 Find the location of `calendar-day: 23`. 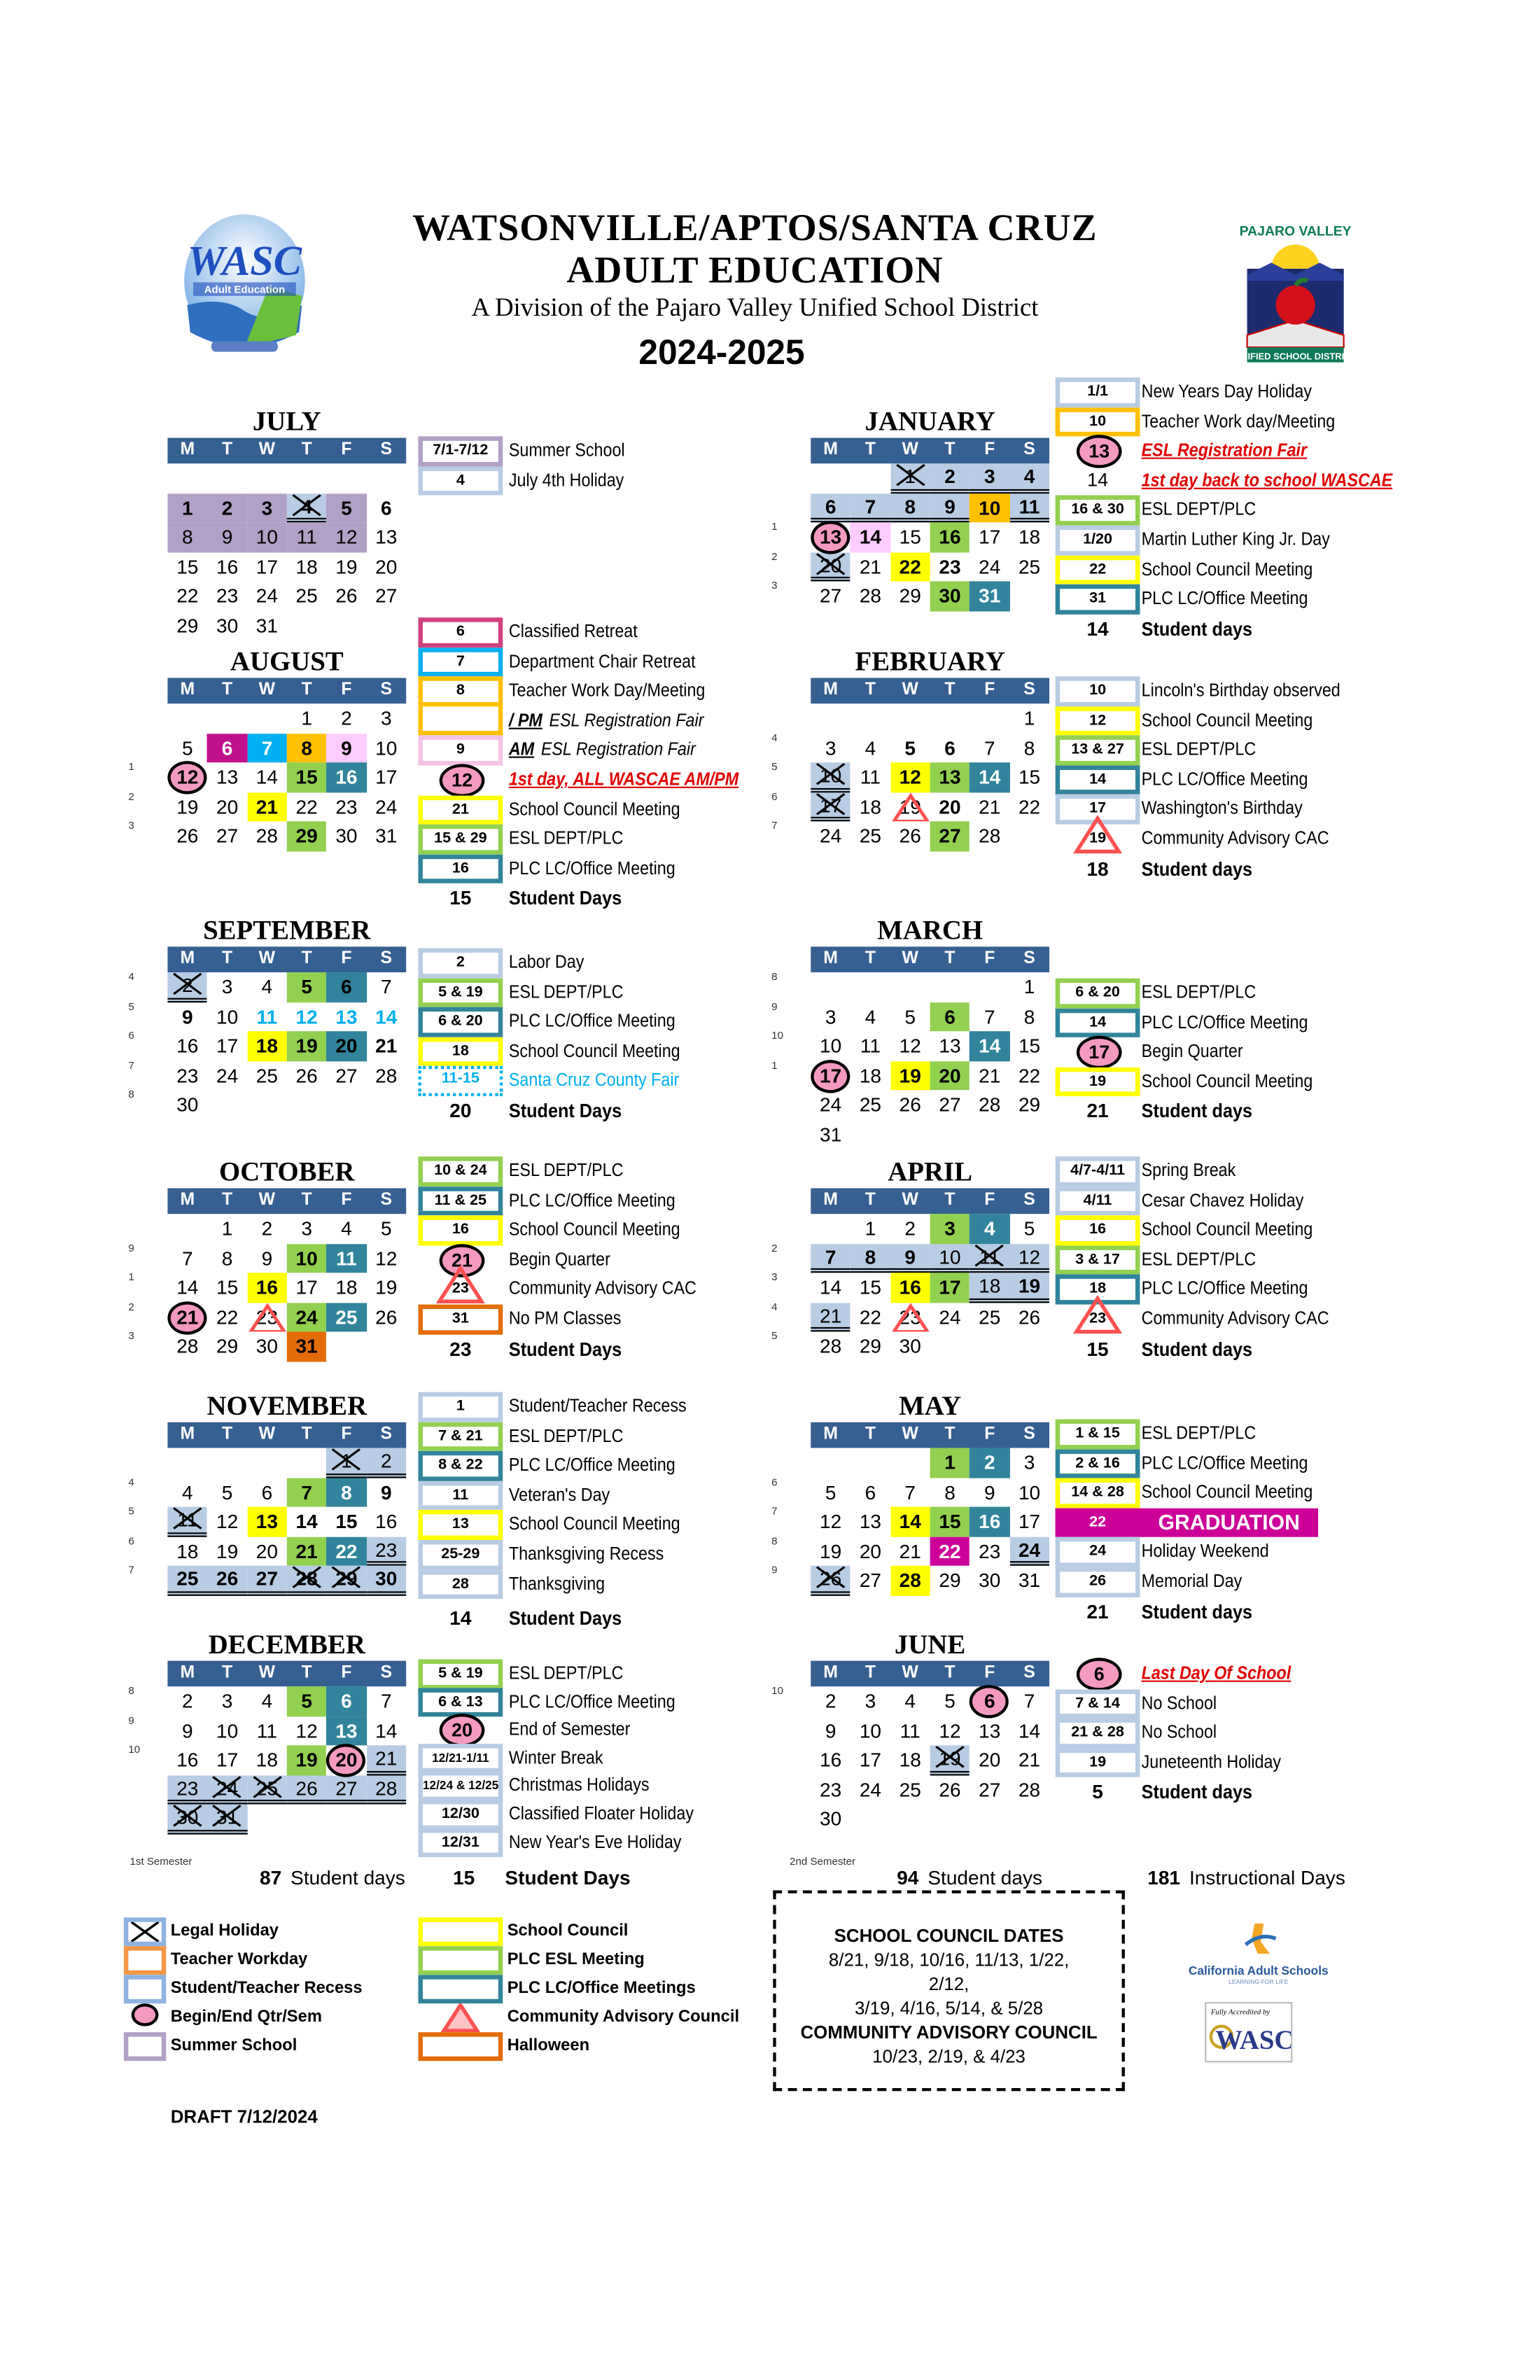

calendar-day: 23 is located at coordinates (267, 1317).